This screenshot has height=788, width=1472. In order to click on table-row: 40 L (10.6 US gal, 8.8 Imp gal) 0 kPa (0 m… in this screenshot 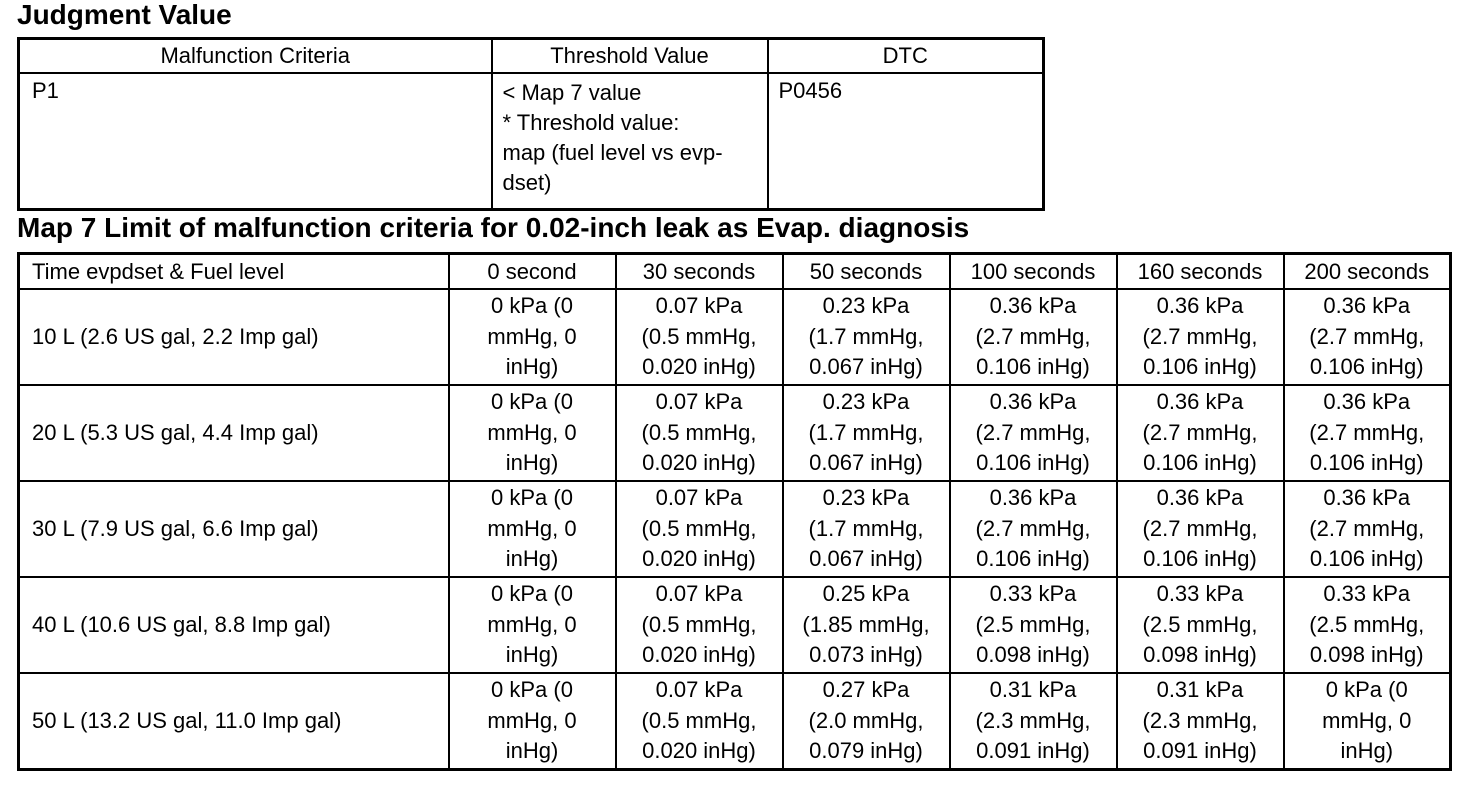, I will do `click(734, 625)`.